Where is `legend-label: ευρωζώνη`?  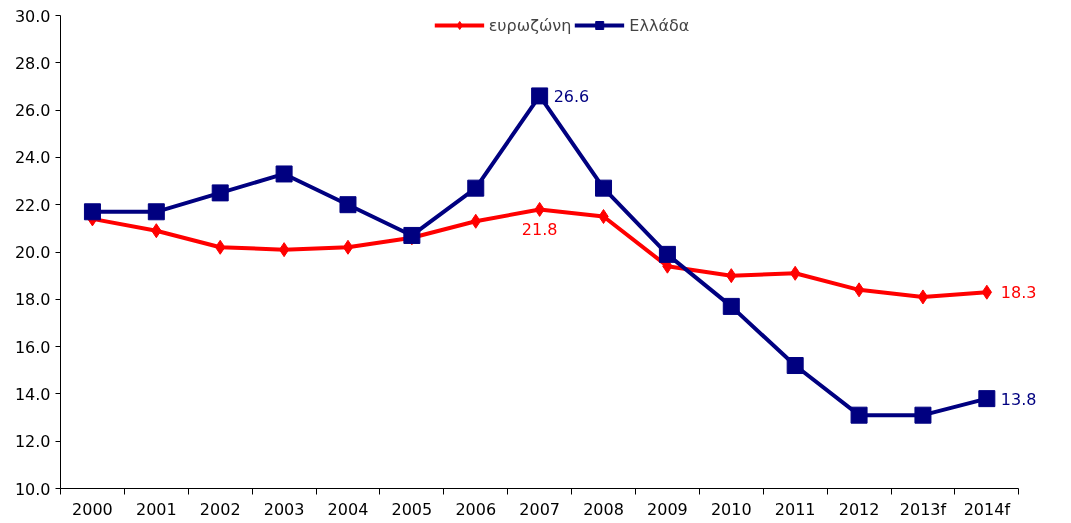 legend-label: ευρωζώνη is located at coordinates (530, 25).